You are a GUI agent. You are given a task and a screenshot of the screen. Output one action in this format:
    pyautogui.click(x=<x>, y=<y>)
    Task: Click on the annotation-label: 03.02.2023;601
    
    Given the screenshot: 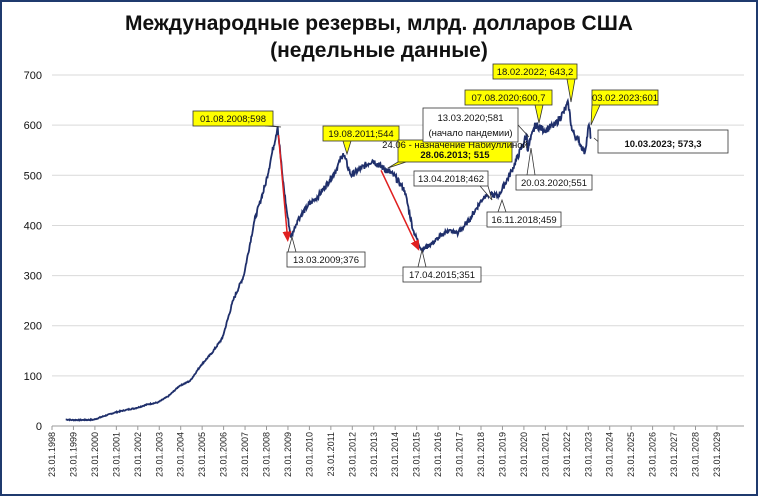 What is the action you would take?
    pyautogui.click(x=625, y=98)
    